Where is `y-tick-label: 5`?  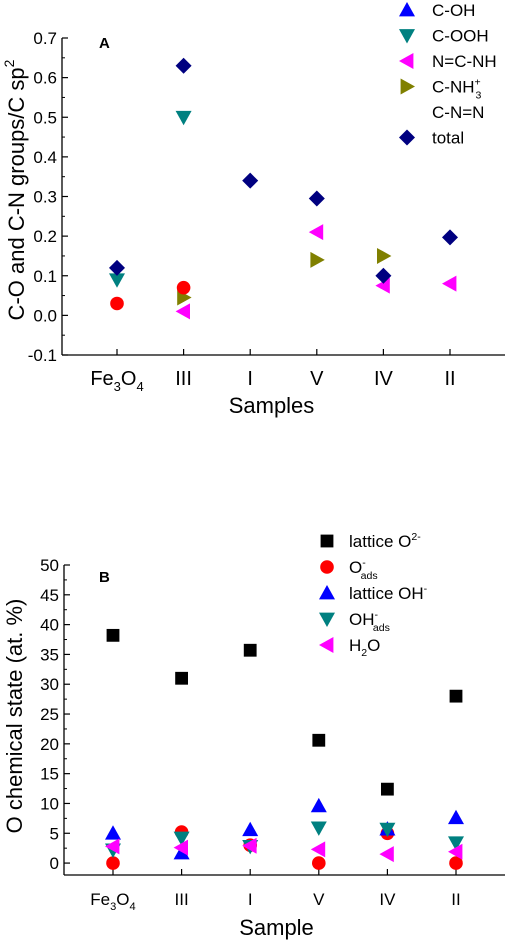
y-tick-label: 5 is located at coordinates (54, 833).